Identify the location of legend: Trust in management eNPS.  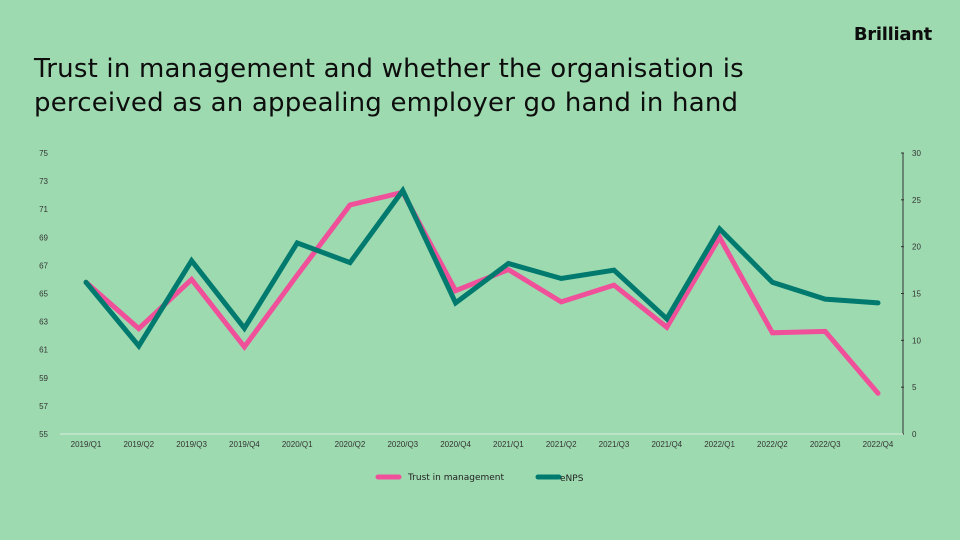
(479, 478).